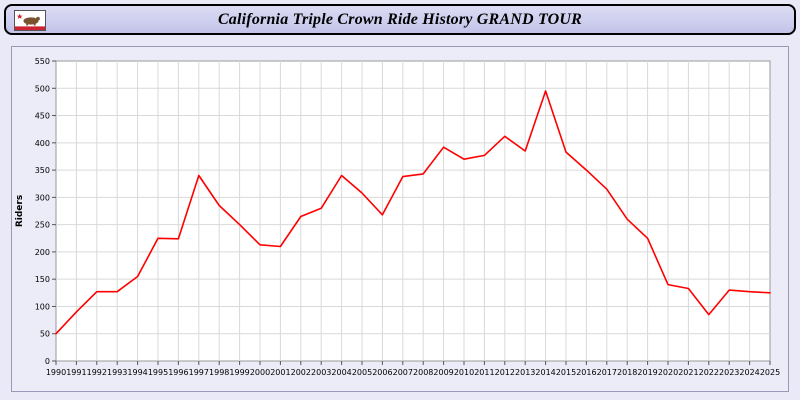 The image size is (800, 400). I want to click on svg-text: 500, so click(42, 88).